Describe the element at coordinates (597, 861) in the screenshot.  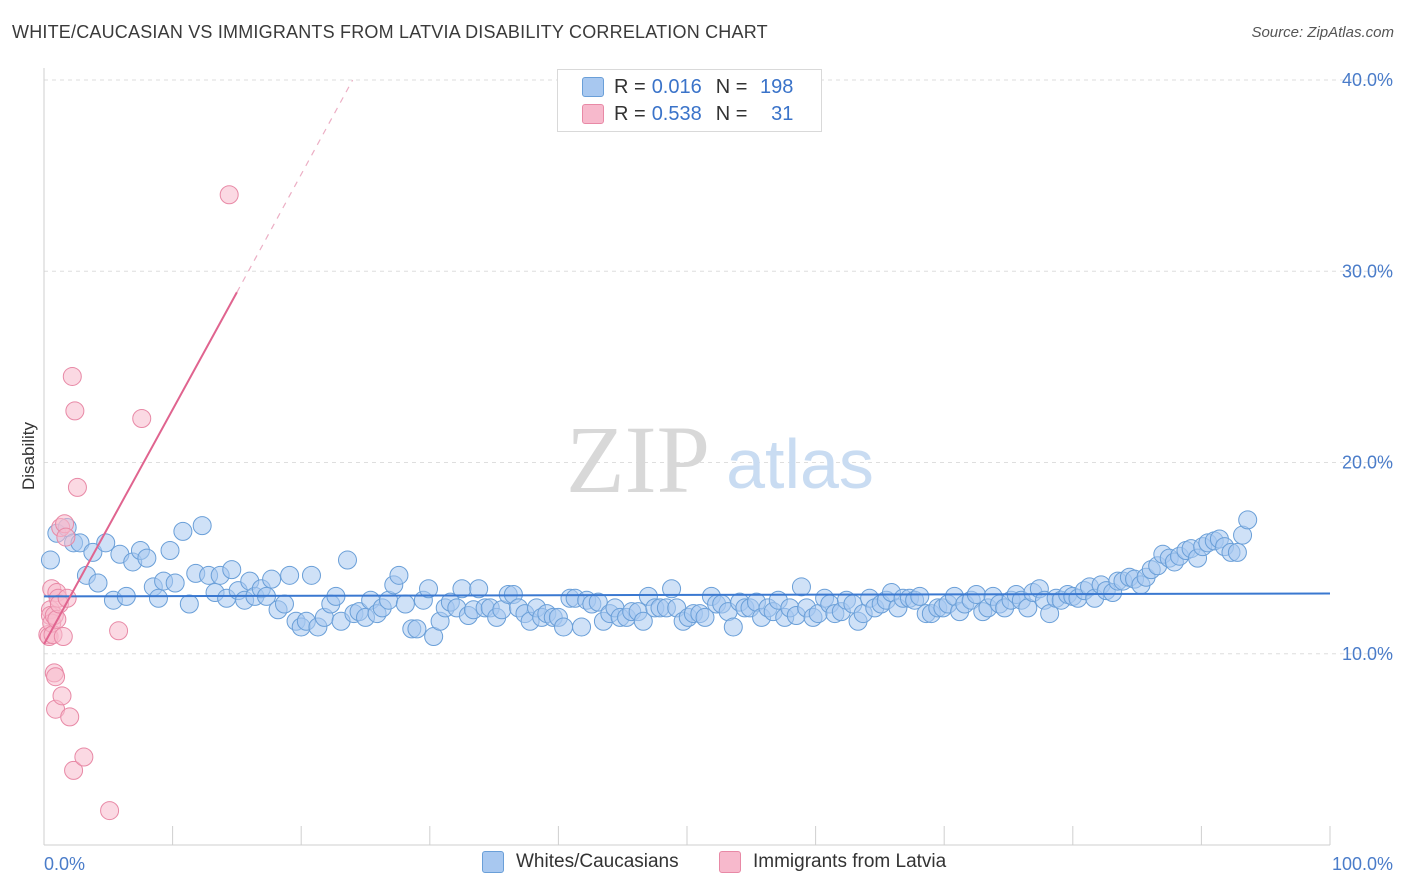
I see `legend-label-whites: Whites/Caucasians` at that location.